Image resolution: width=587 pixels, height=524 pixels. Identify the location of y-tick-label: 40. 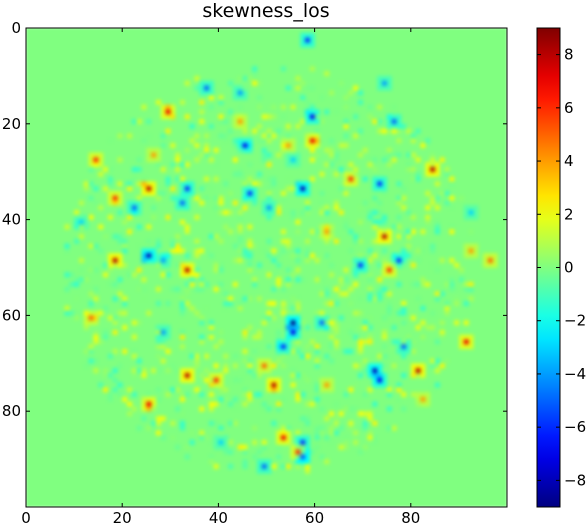
(11, 220).